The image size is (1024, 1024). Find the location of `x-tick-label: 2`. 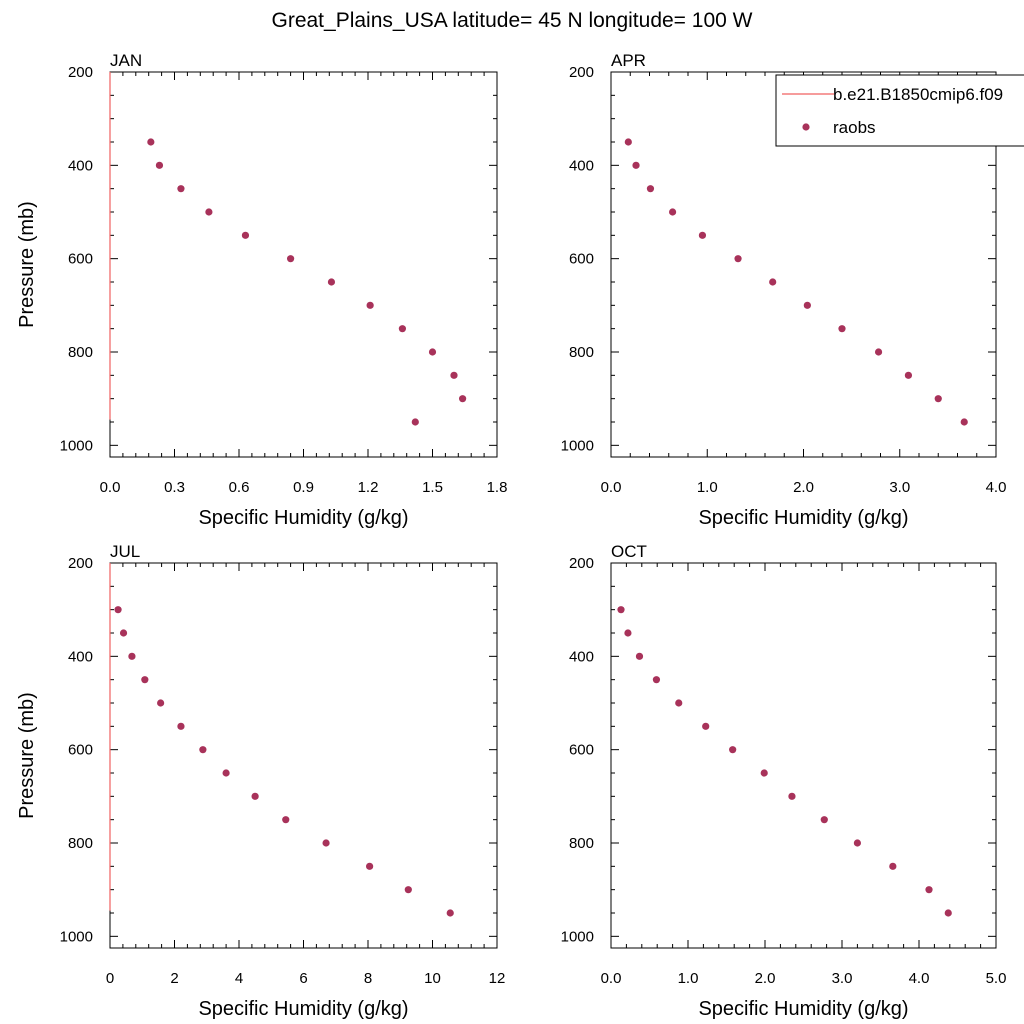

x-tick-label: 2 is located at coordinates (174, 978).